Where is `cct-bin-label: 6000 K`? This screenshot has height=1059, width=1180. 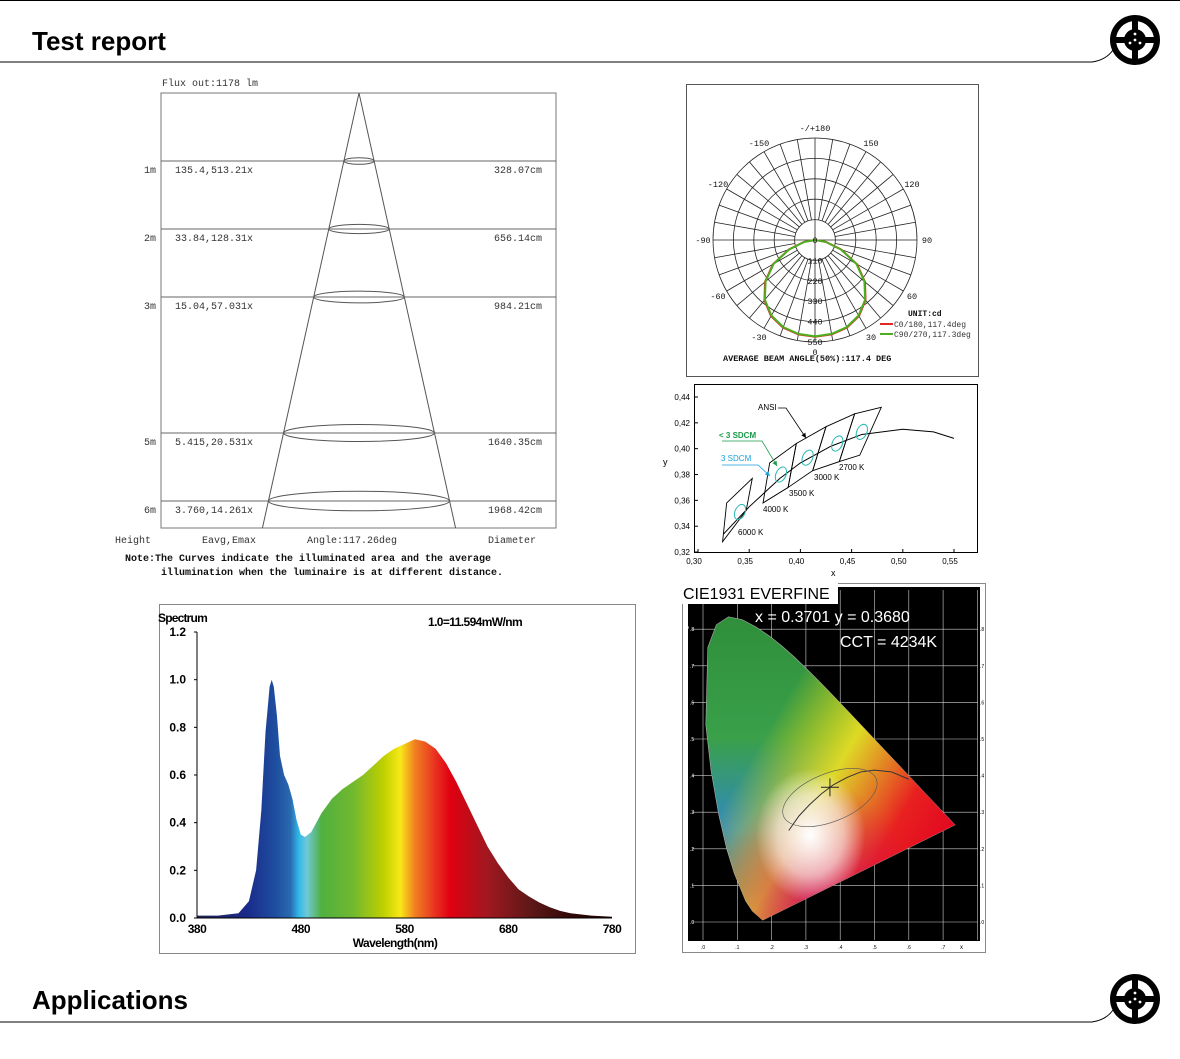 cct-bin-label: 6000 K is located at coordinates (751, 532).